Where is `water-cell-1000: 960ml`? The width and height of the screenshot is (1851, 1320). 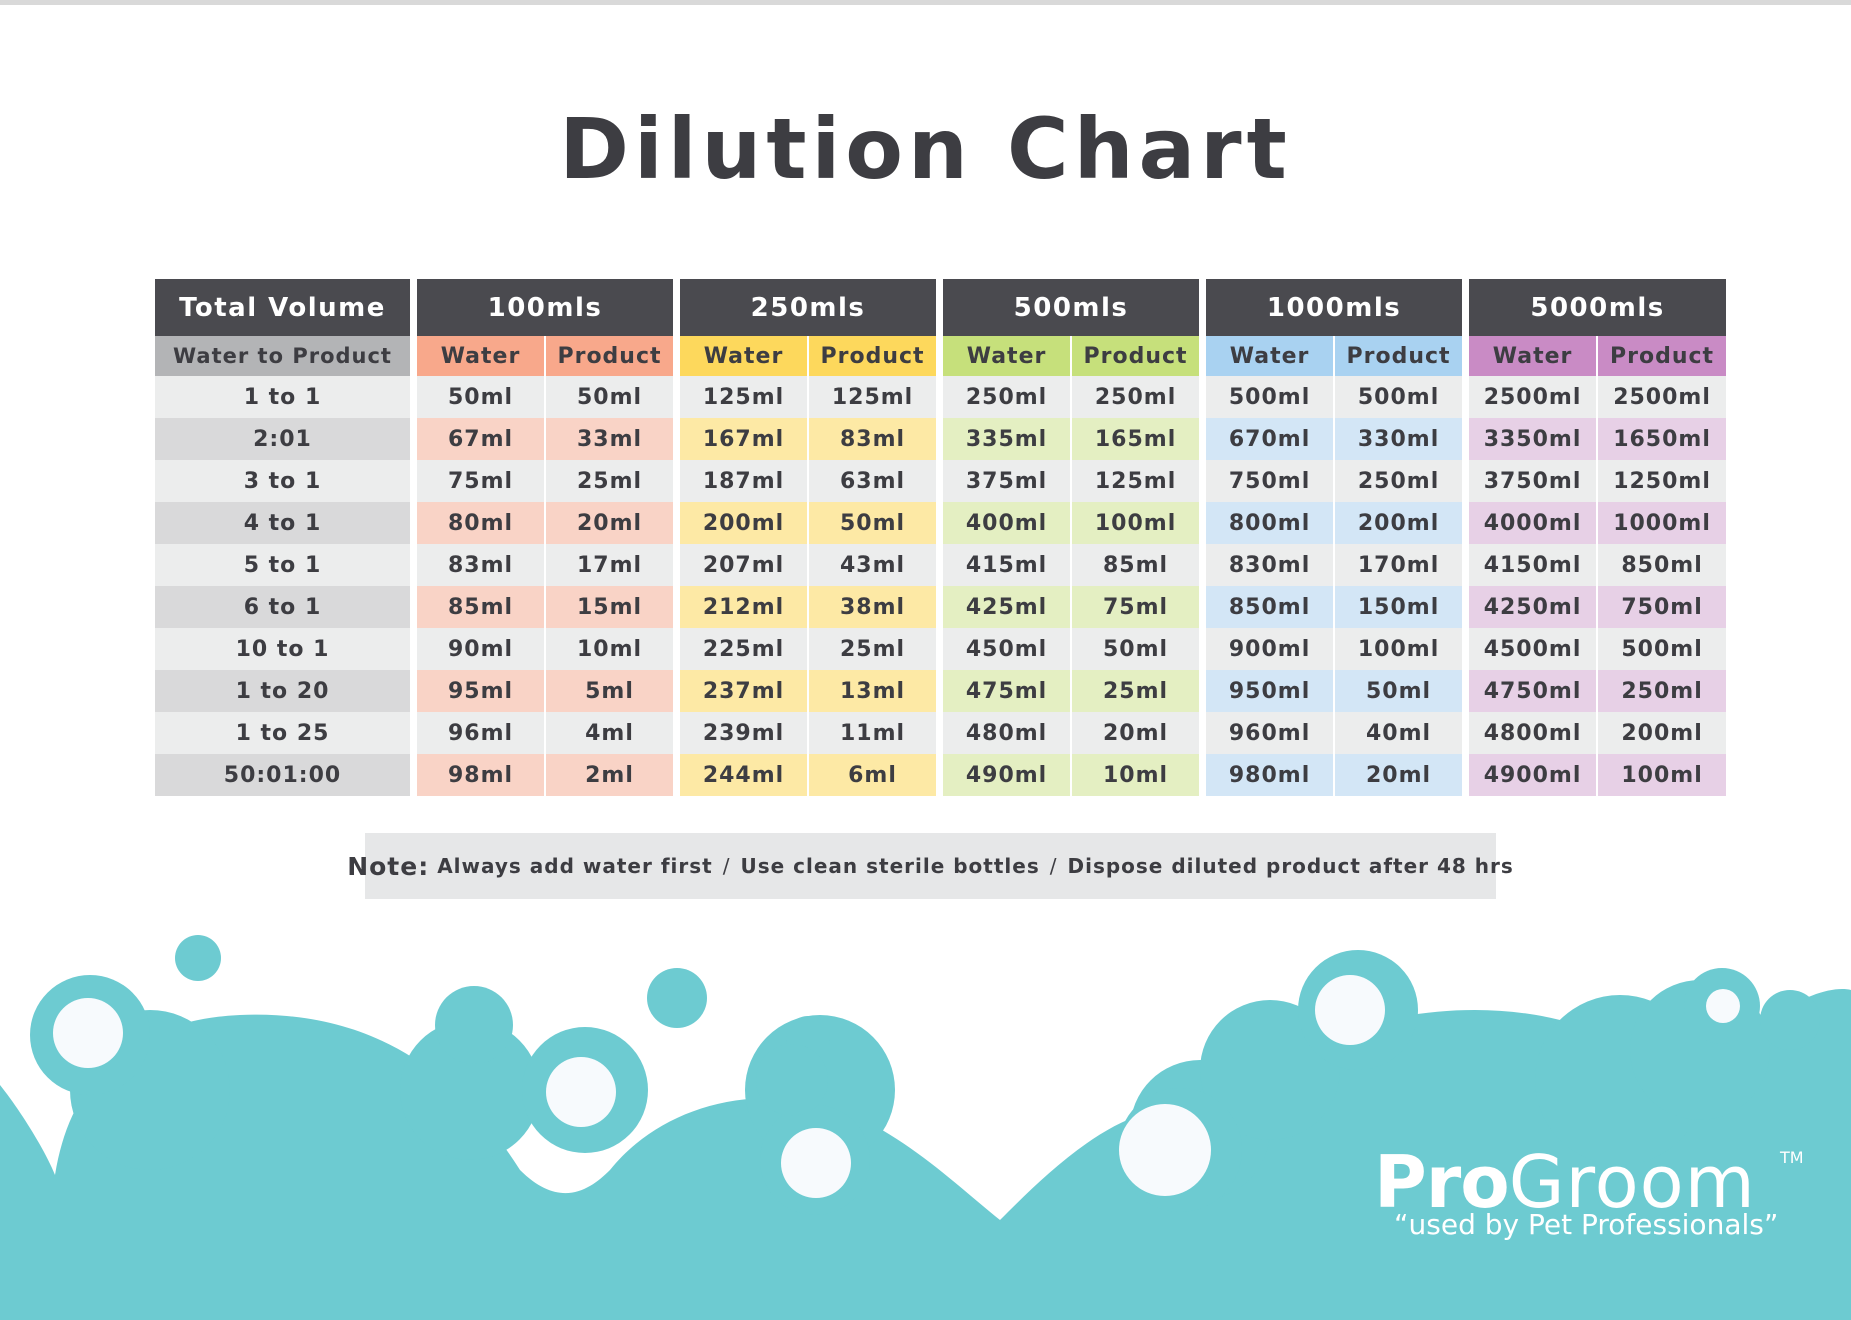
water-cell-1000: 960ml is located at coordinates (1271, 733).